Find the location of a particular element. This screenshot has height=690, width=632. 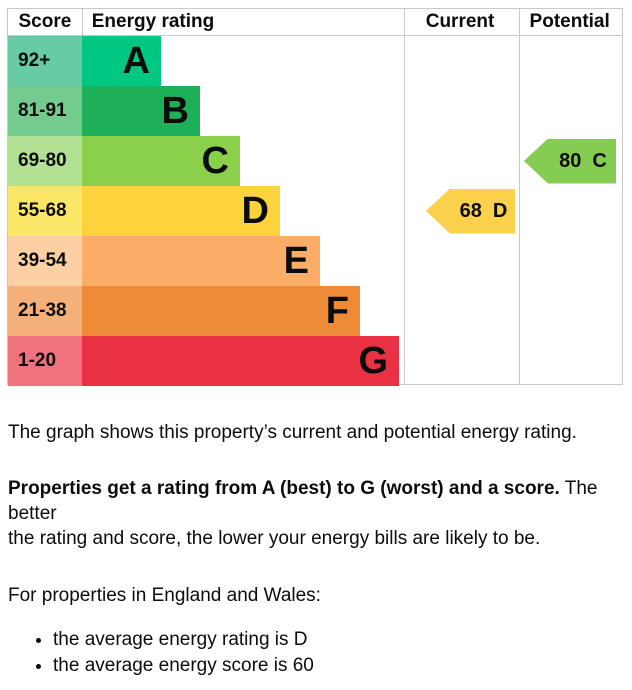

current-band-letter: D is located at coordinates (500, 210).